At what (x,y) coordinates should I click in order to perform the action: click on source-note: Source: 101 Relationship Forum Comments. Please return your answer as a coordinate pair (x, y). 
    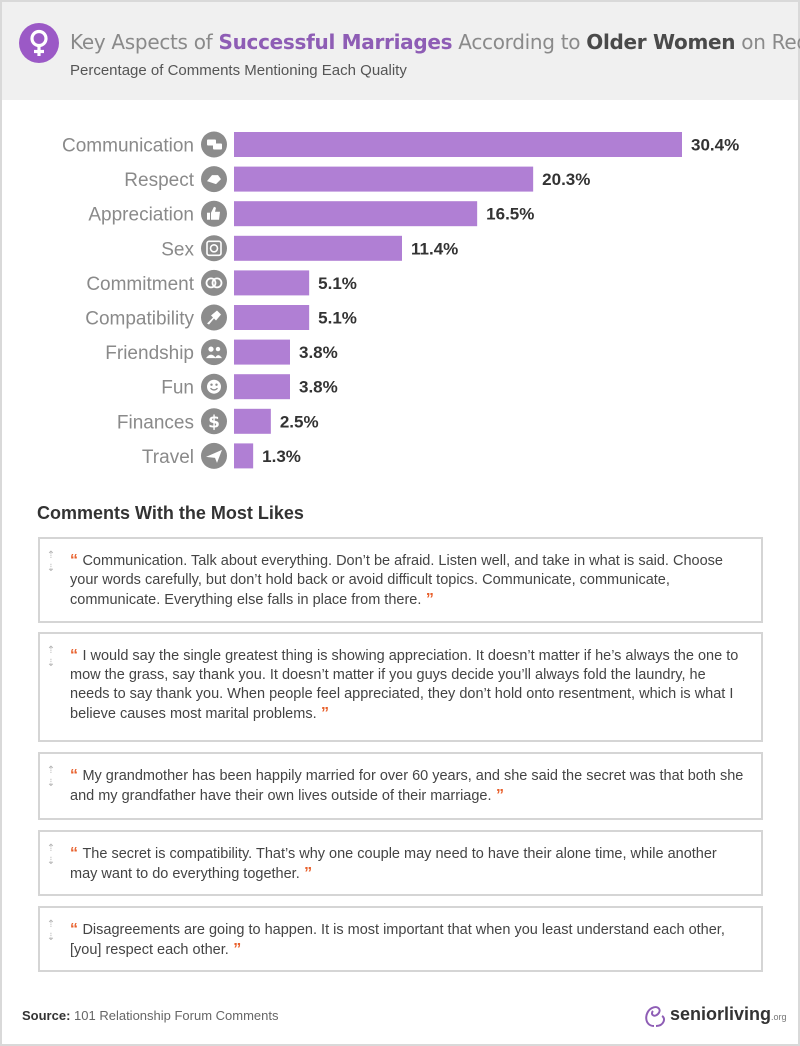
    Looking at the image, I should click on (150, 1015).